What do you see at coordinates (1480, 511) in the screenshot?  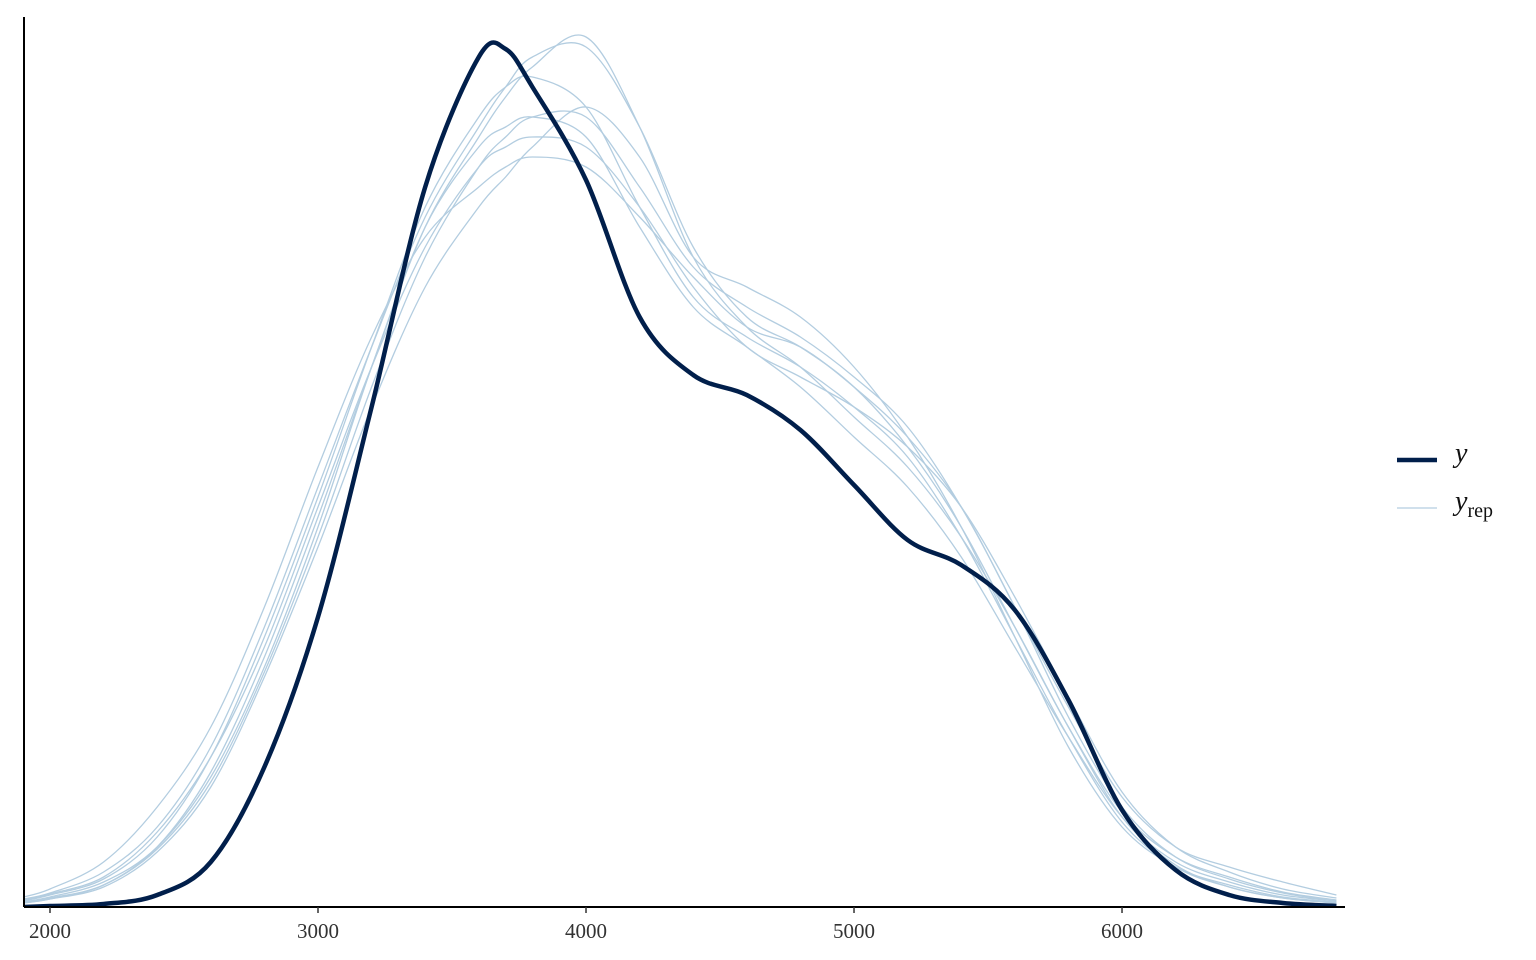 I see `legend-subscript: rep` at bounding box center [1480, 511].